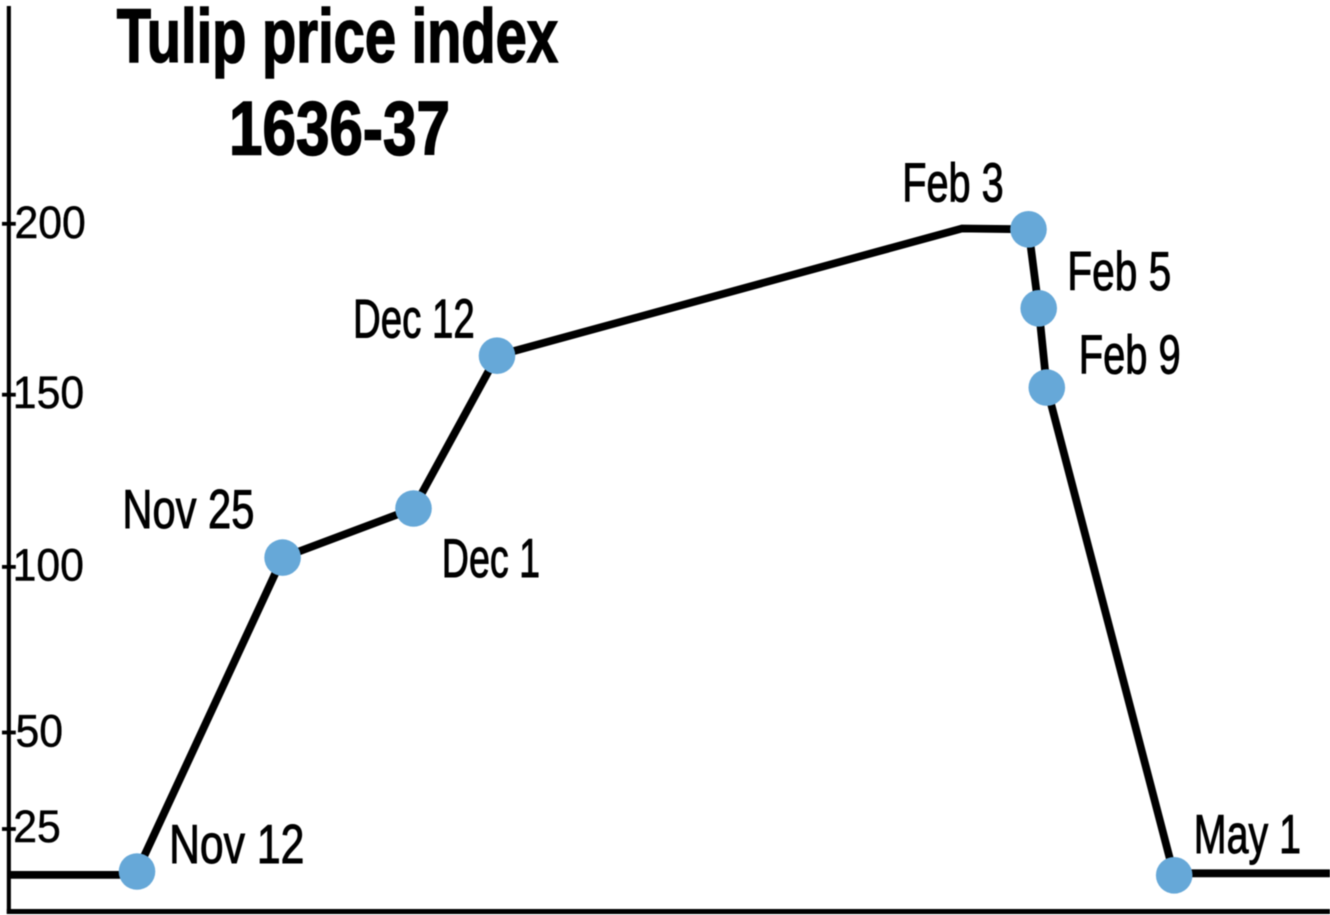  Describe the element at coordinates (1119, 271) in the screenshot. I see `svg-text: Feb 5` at that location.